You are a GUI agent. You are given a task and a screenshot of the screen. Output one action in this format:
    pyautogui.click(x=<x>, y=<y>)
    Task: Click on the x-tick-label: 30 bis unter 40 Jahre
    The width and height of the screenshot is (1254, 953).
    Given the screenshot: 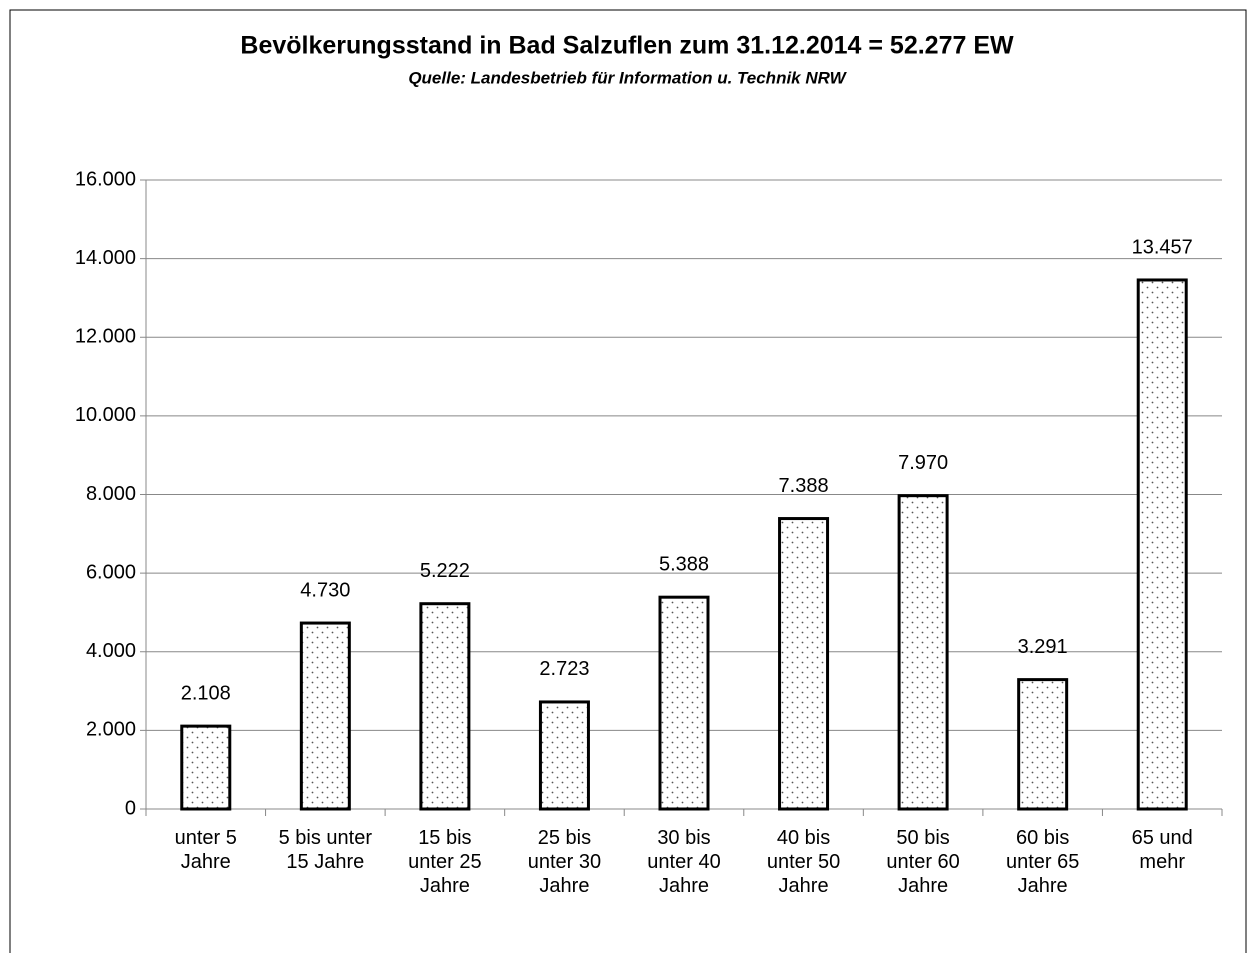 What is the action you would take?
    pyautogui.click(x=684, y=862)
    